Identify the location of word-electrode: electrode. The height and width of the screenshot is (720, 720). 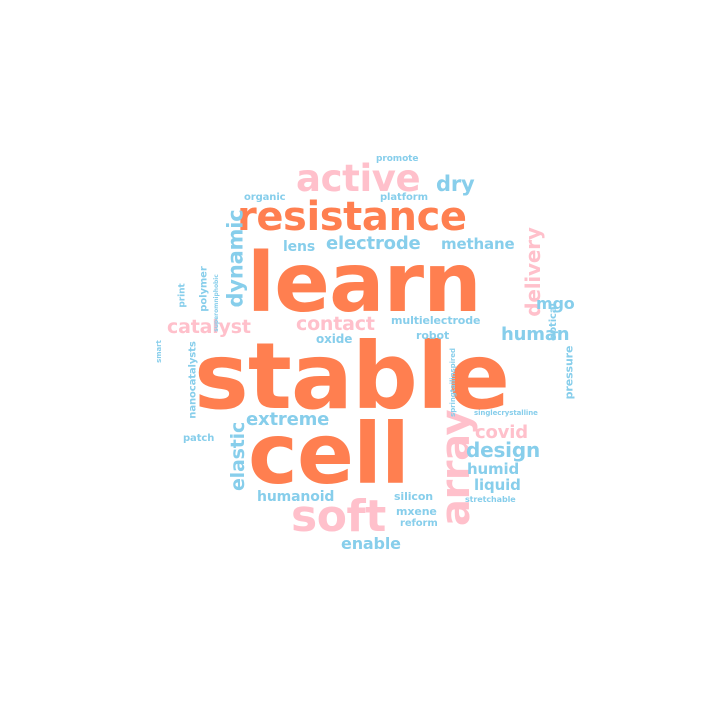
(373, 243).